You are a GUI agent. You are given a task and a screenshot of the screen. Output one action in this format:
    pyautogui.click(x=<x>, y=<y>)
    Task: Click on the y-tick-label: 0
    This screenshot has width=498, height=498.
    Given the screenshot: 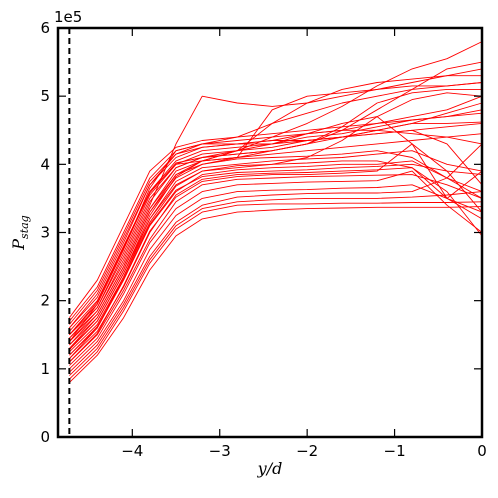 What is the action you would take?
    pyautogui.click(x=45, y=437)
    